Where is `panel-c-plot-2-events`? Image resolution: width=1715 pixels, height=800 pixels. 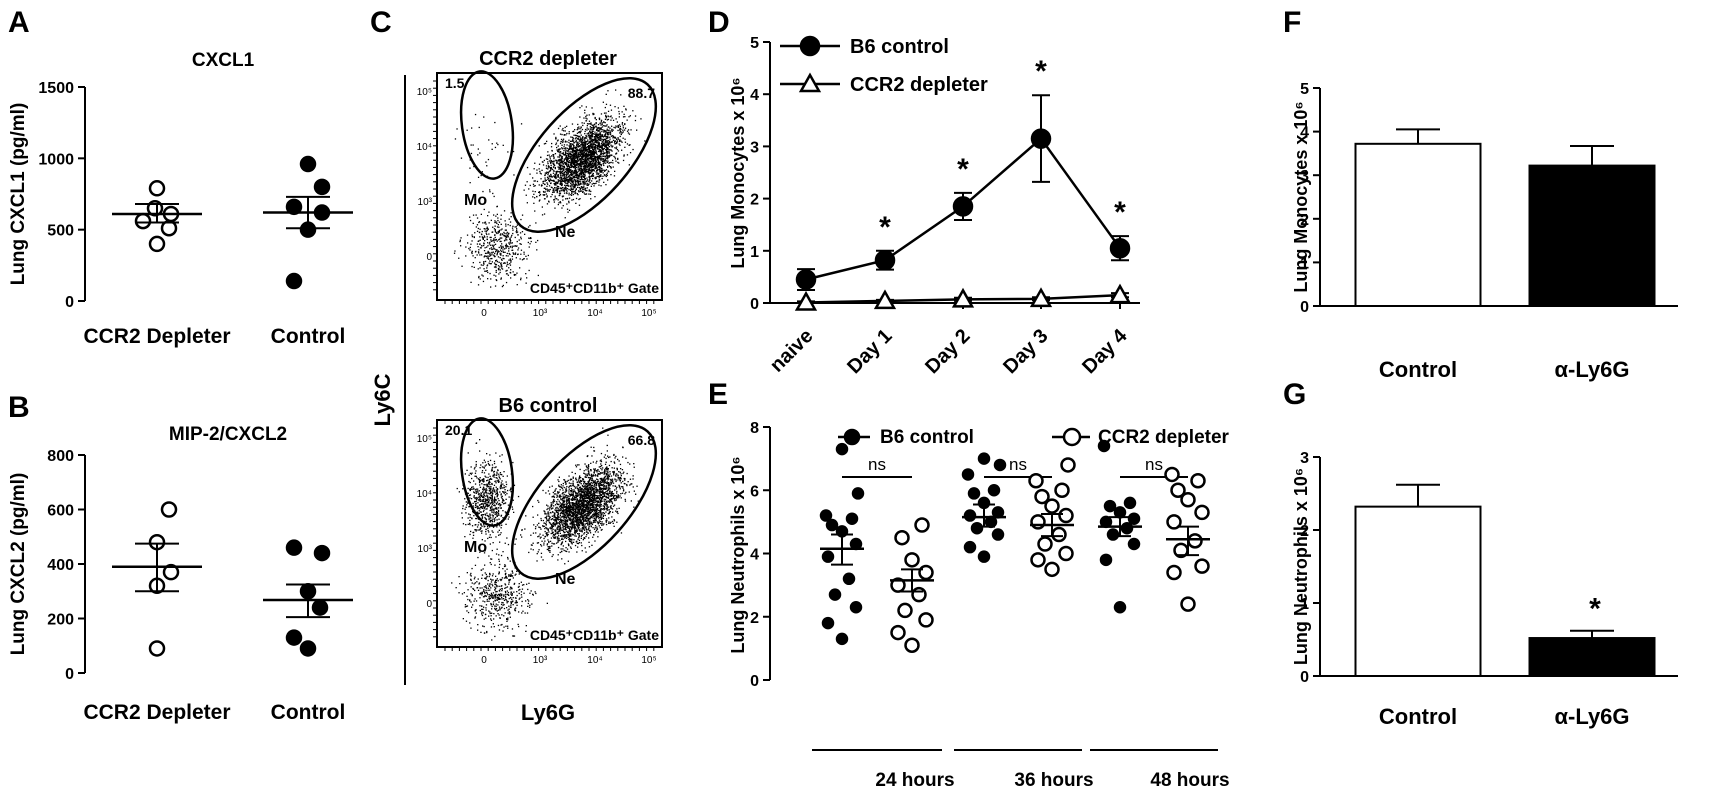 panel-c-plot-2-events is located at coordinates (545, 534).